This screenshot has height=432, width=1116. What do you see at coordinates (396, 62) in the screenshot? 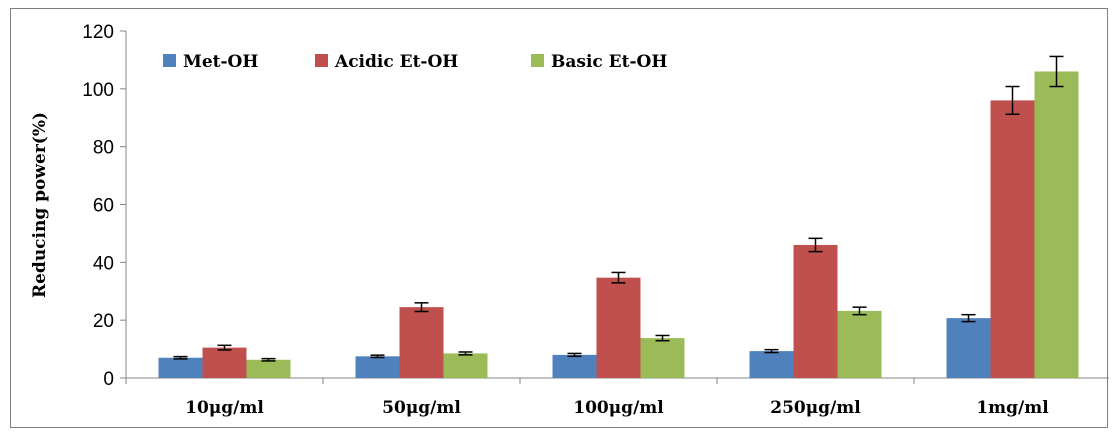
I see `legend-label: Acidic Et-OH` at bounding box center [396, 62].